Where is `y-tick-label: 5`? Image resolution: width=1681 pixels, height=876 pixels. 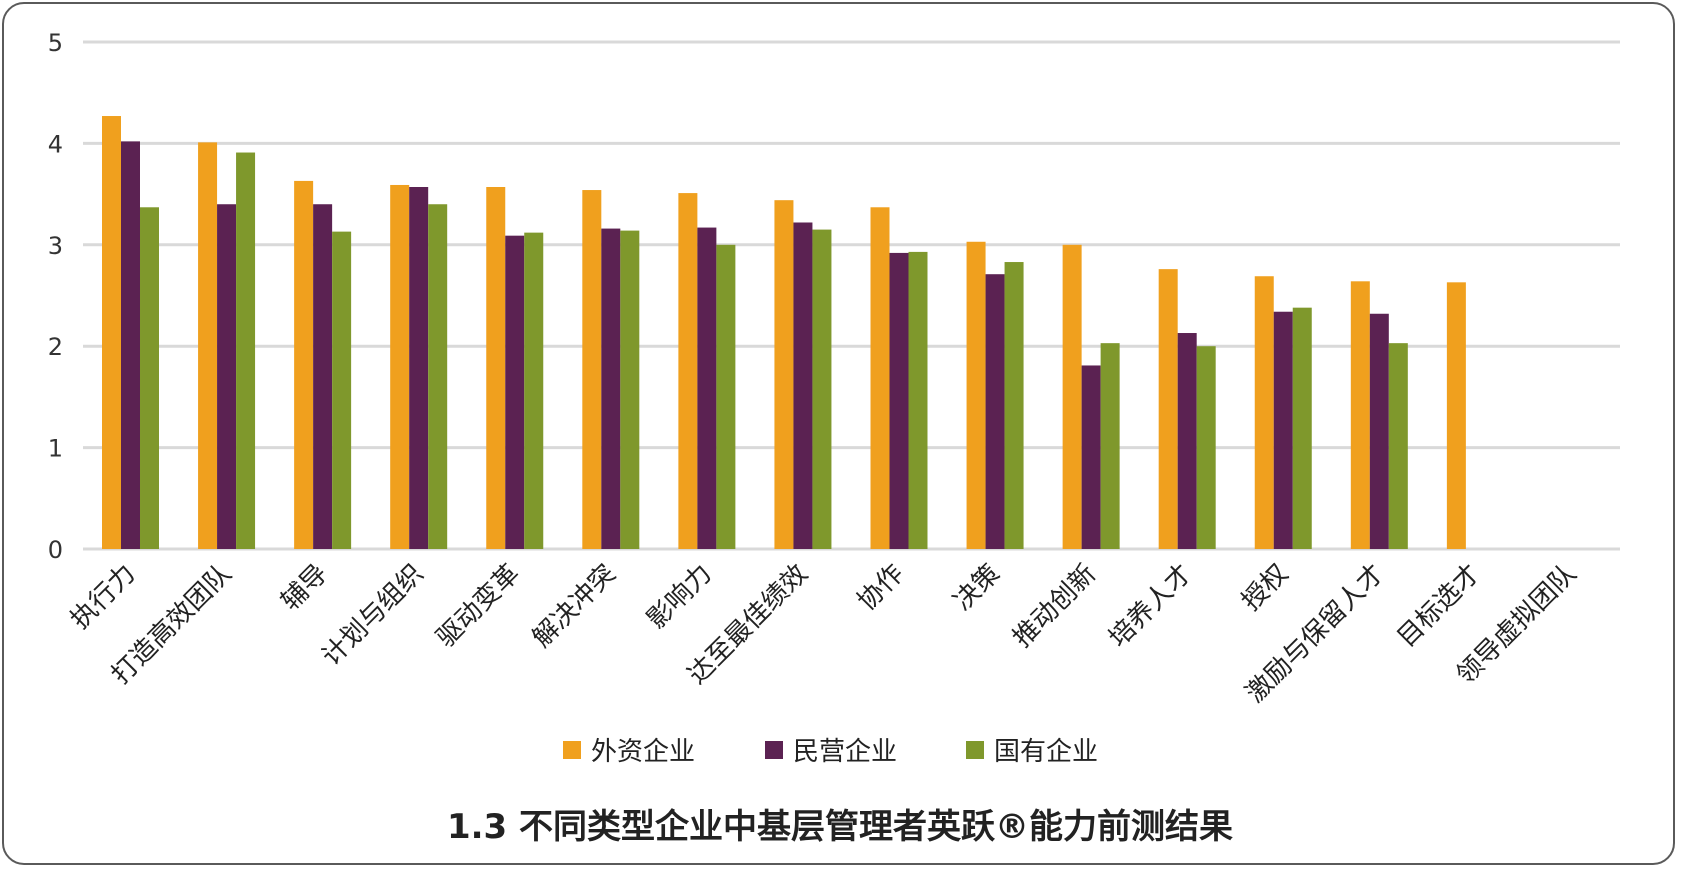
y-tick-label: 5 is located at coordinates (55, 43).